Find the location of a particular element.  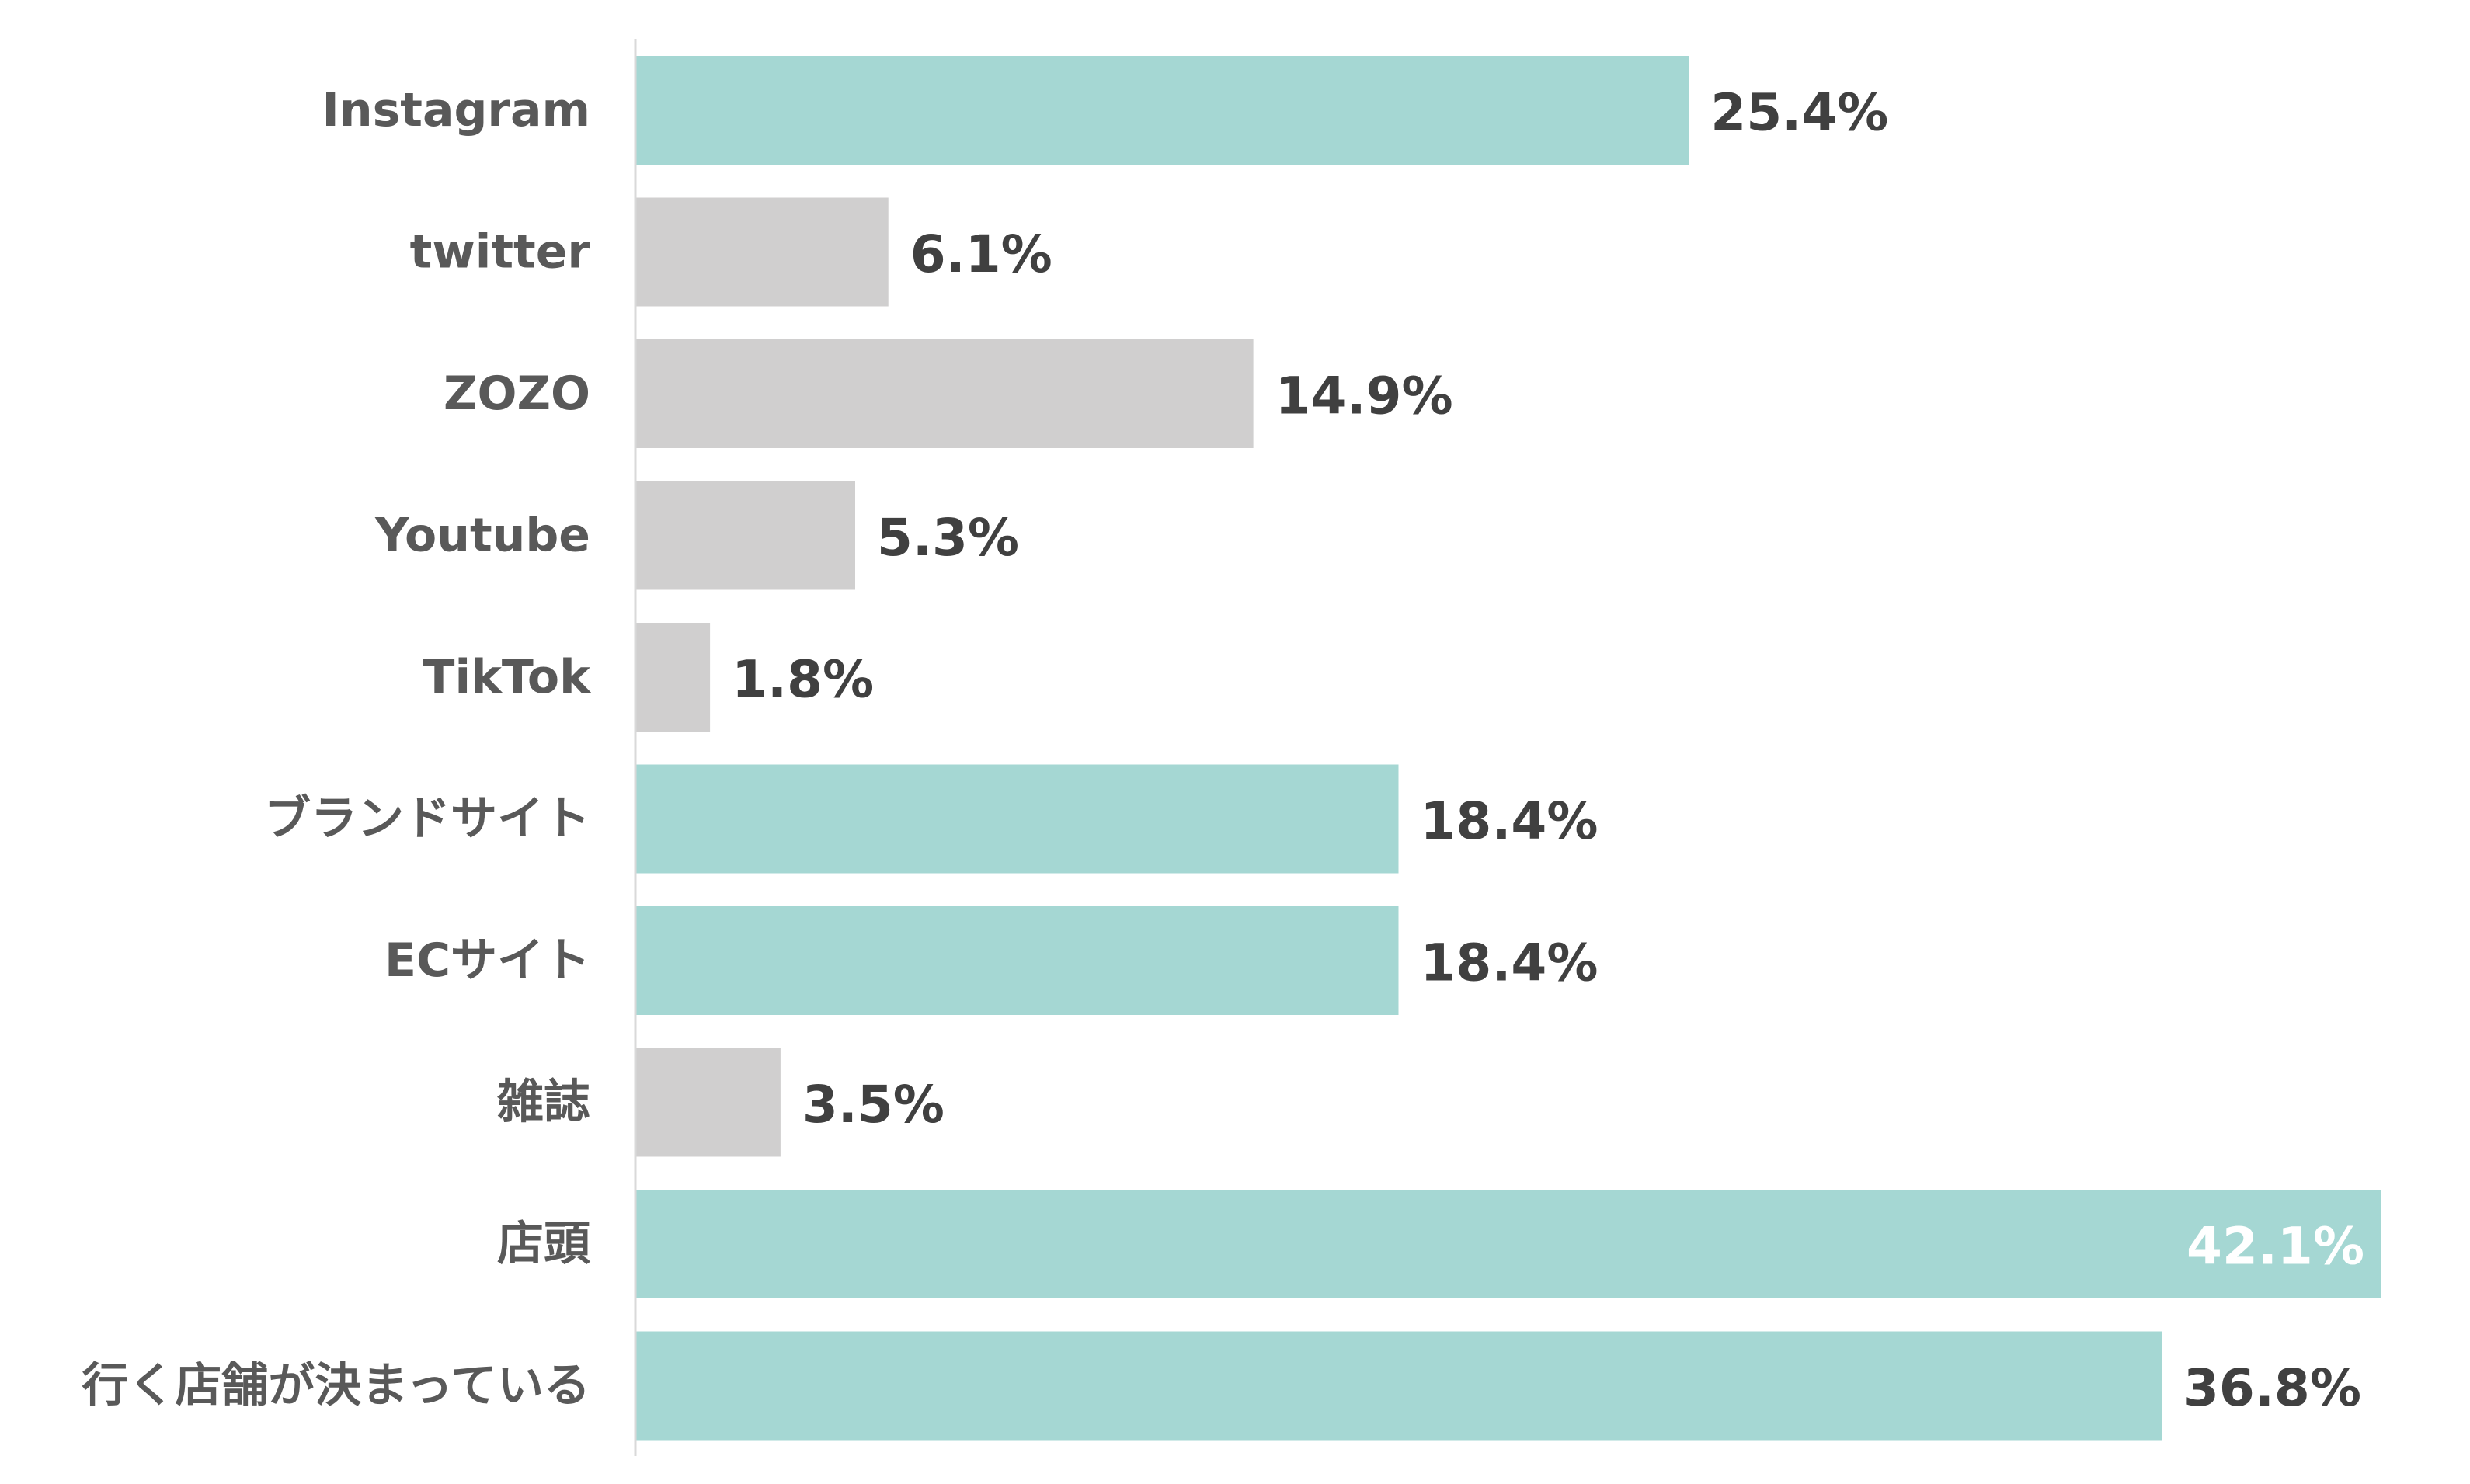

category-label: twitter is located at coordinates (500, 252).